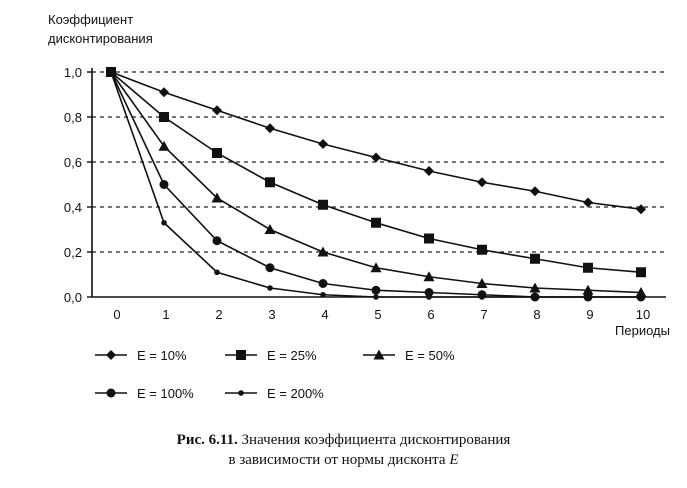  Describe the element at coordinates (73, 297) in the screenshot. I see `y-tick-label-0: 0,0` at that location.